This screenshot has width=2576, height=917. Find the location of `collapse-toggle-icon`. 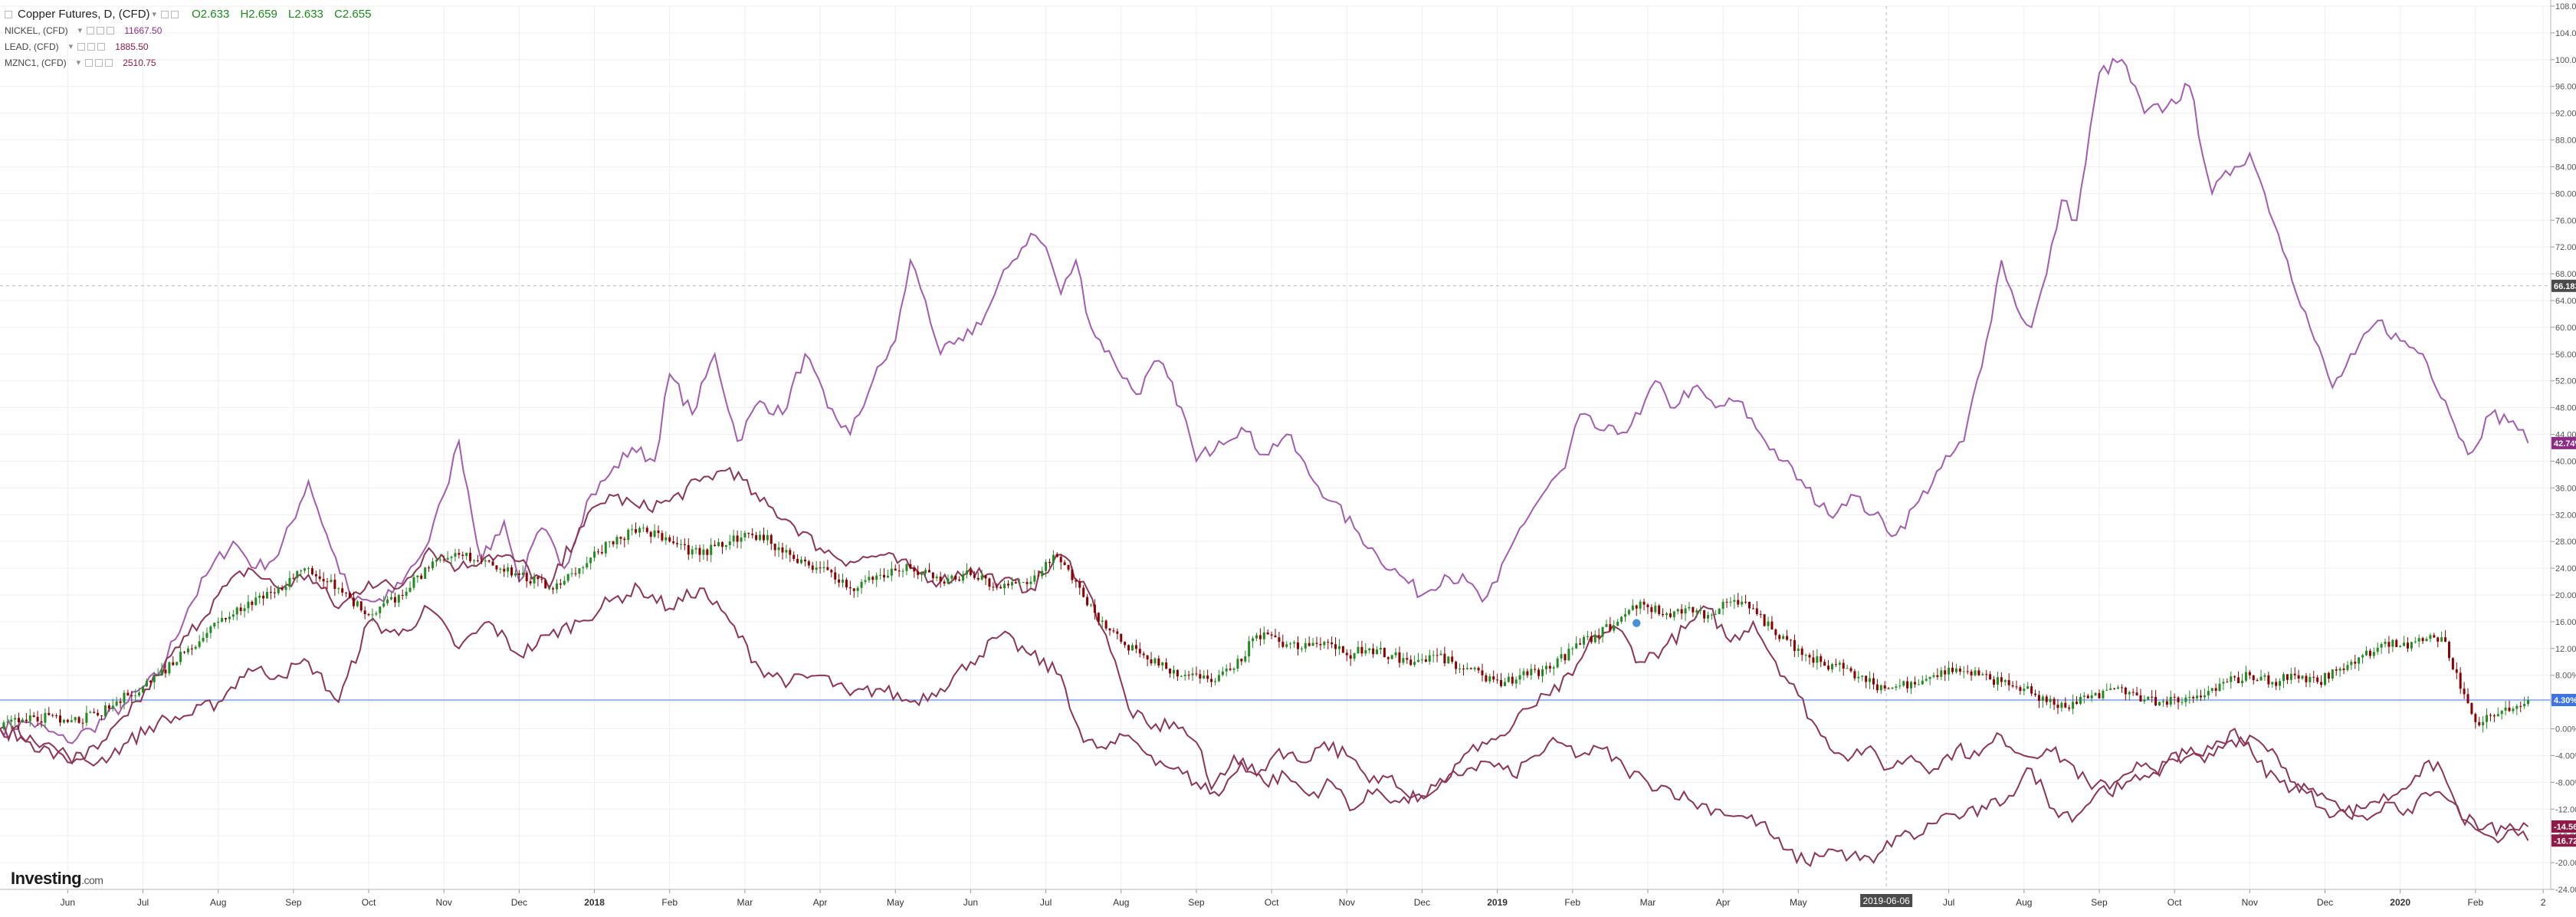

collapse-toggle-icon is located at coordinates (8, 14).